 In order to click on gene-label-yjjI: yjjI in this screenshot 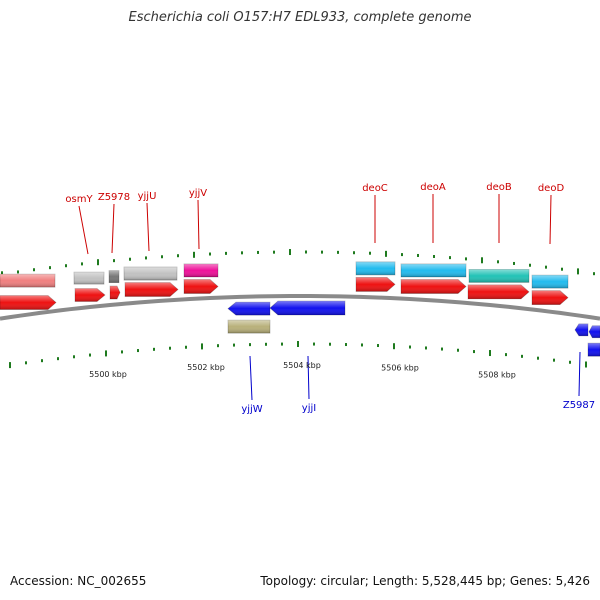, I will do `click(309, 384)`.